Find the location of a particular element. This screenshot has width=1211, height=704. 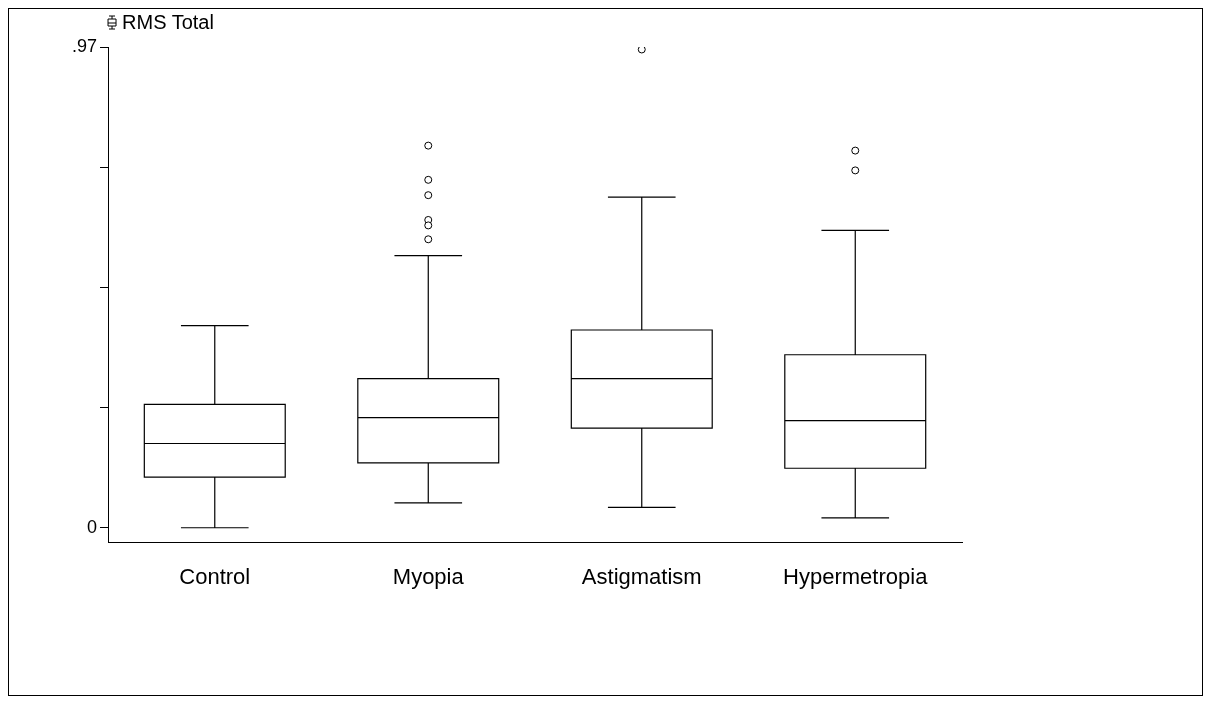

x-tick-label: Control is located at coordinates (215, 576).